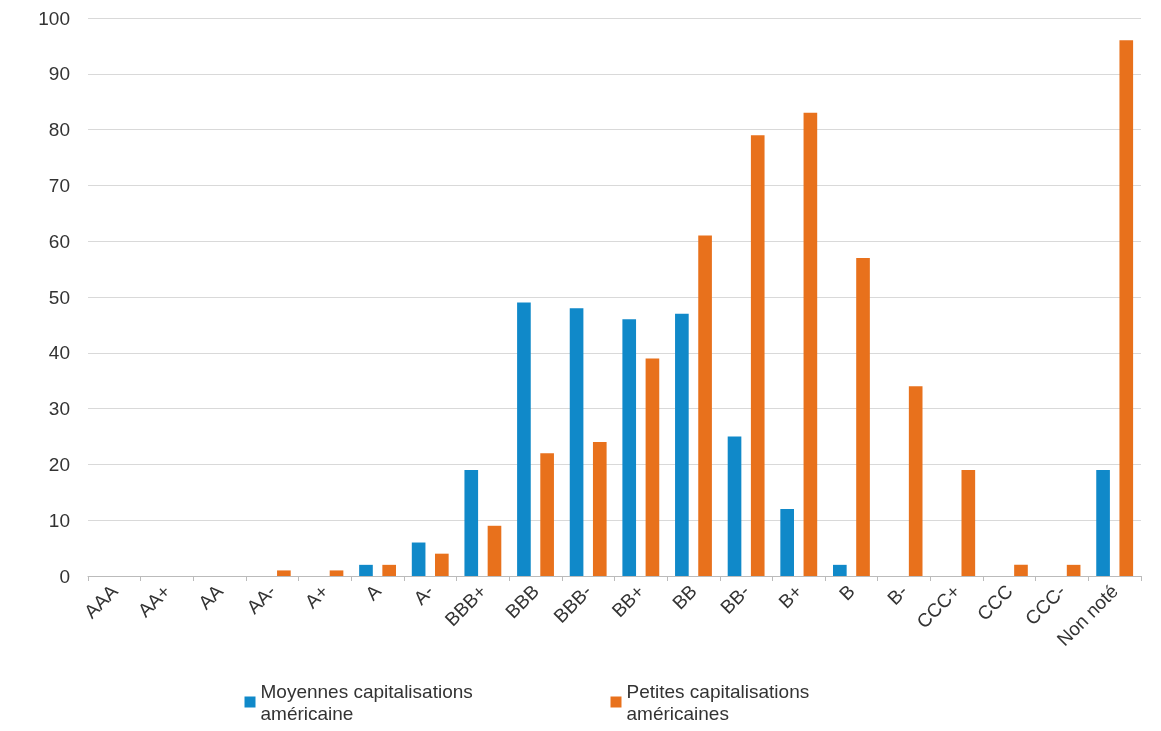  What do you see at coordinates (59, 353) in the screenshot?
I see `y-tick-label: 40` at bounding box center [59, 353].